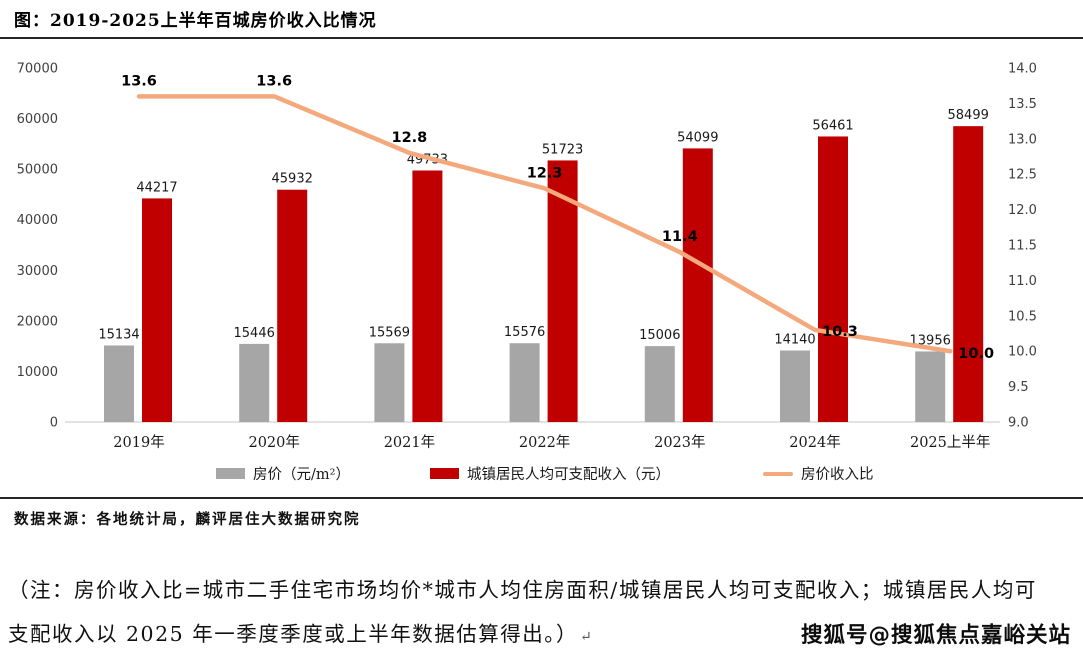 The width and height of the screenshot is (1083, 655). I want to click on bar-value-label: 15569, so click(389, 332).